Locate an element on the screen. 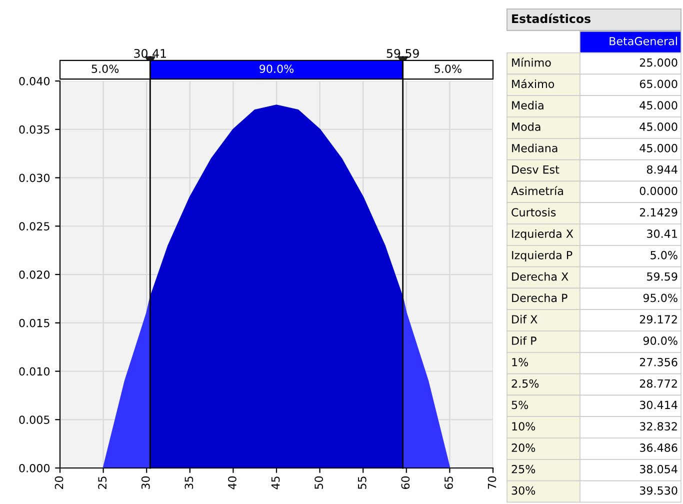  category-label: 20% is located at coordinates (524, 448).